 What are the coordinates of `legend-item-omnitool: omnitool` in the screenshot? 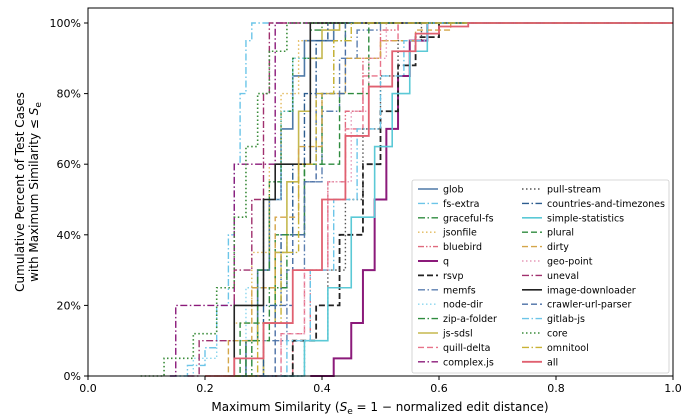 It's located at (555, 348).